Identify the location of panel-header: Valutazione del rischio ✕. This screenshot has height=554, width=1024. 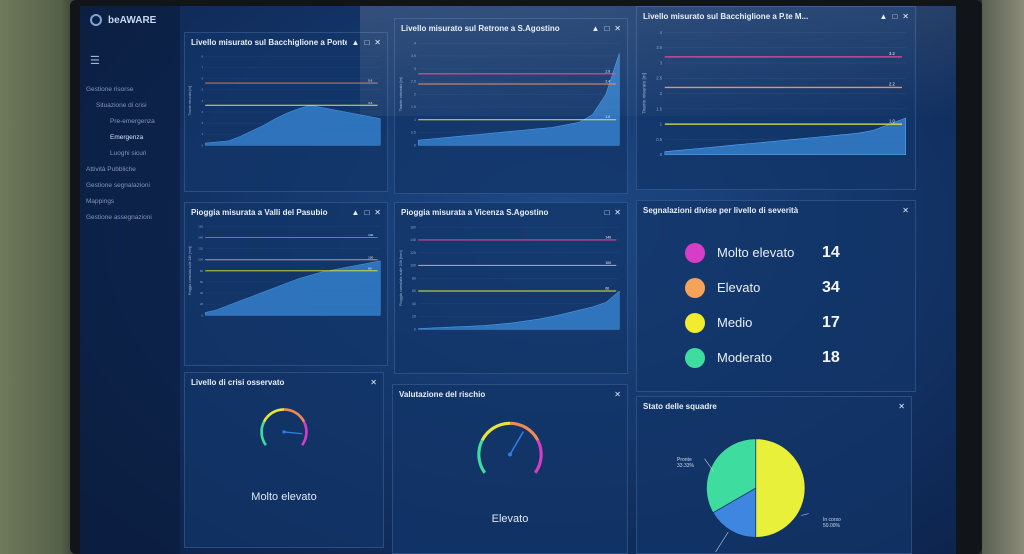
(510, 394).